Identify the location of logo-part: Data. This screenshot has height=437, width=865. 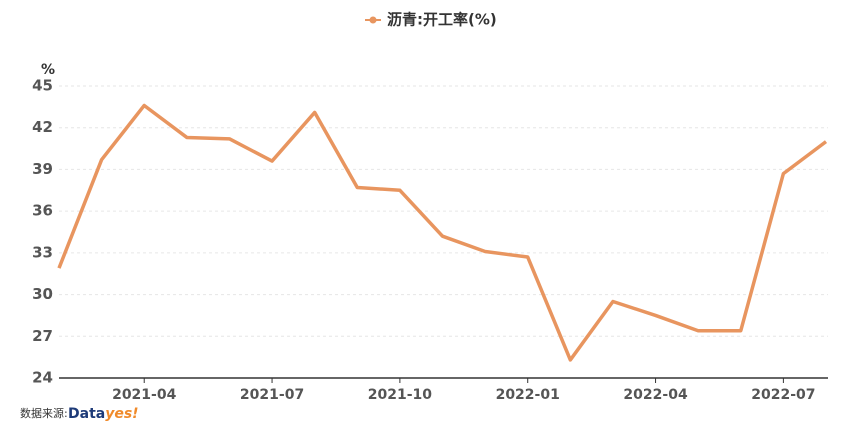
(86, 414).